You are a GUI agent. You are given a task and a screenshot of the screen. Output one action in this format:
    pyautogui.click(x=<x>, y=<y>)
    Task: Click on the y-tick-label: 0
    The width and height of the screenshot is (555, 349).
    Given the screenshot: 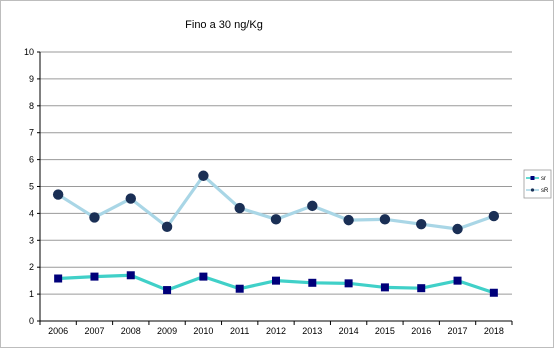 What is the action you would take?
    pyautogui.click(x=31, y=321)
    